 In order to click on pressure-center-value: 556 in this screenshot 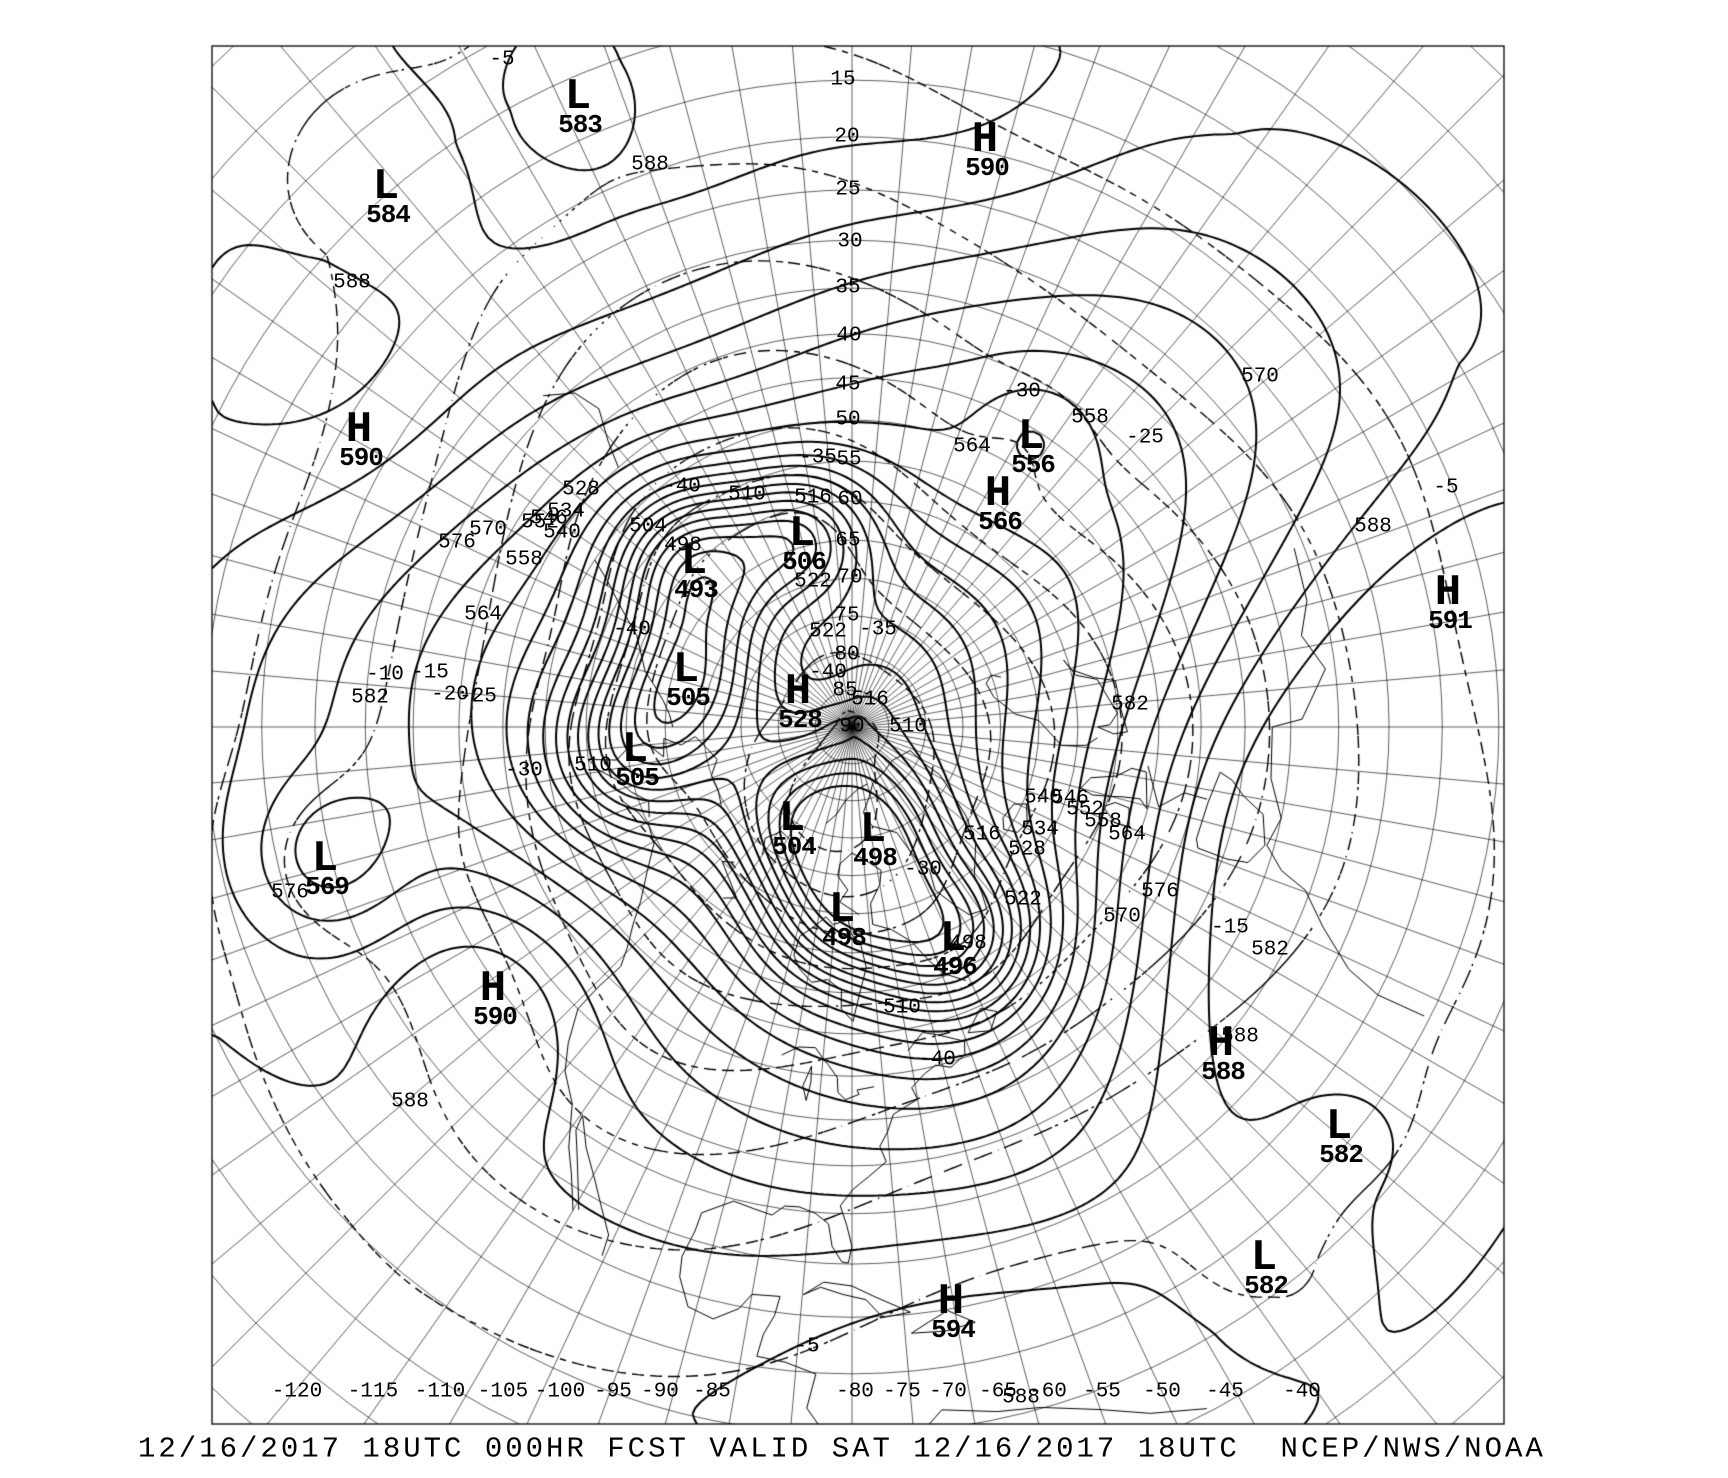, I will do `click(1033, 465)`.